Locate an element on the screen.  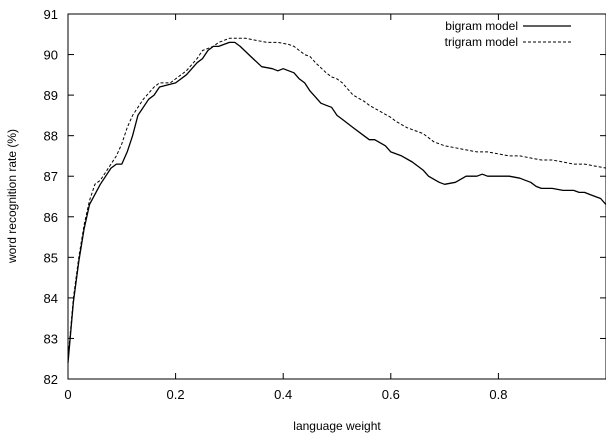
y-tick-label: 86 is located at coordinates (51, 217).